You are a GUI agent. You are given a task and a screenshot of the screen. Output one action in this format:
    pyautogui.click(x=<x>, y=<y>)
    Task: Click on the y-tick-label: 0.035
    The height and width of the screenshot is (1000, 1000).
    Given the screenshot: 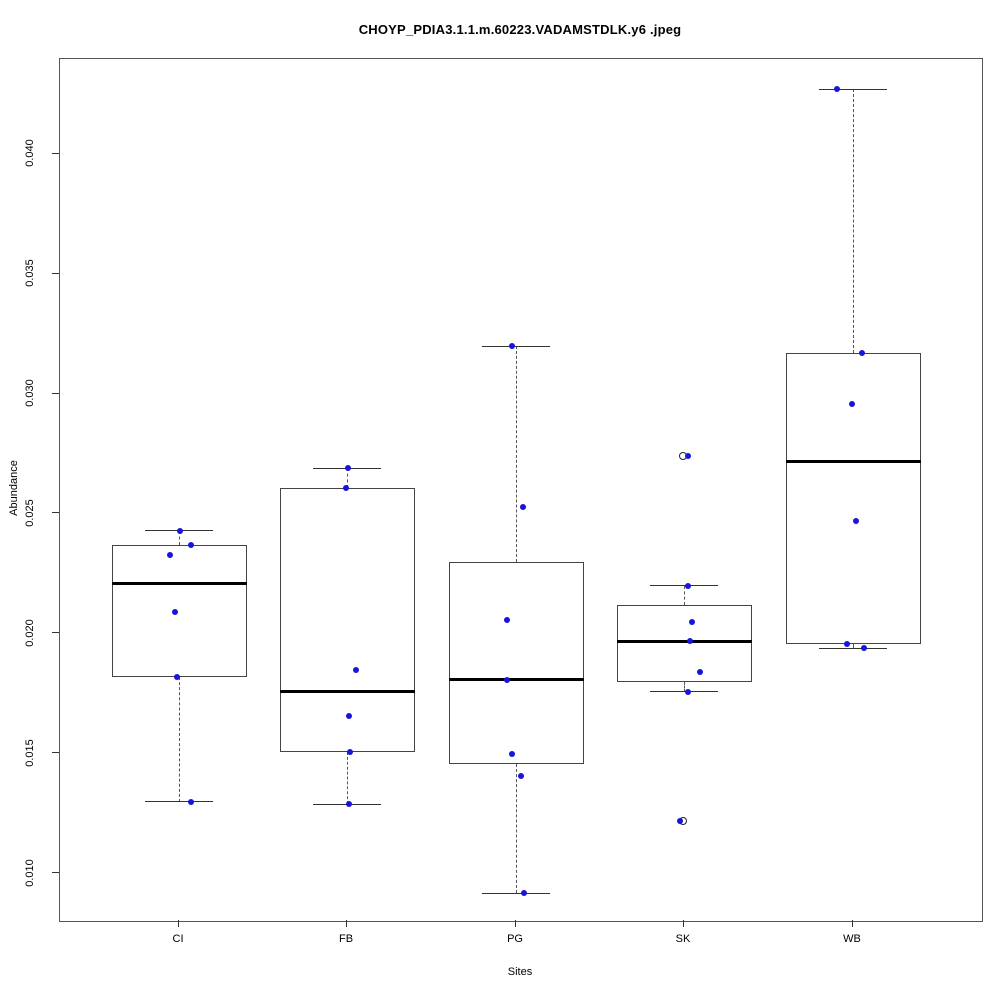 What is the action you would take?
    pyautogui.click(x=30, y=273)
    